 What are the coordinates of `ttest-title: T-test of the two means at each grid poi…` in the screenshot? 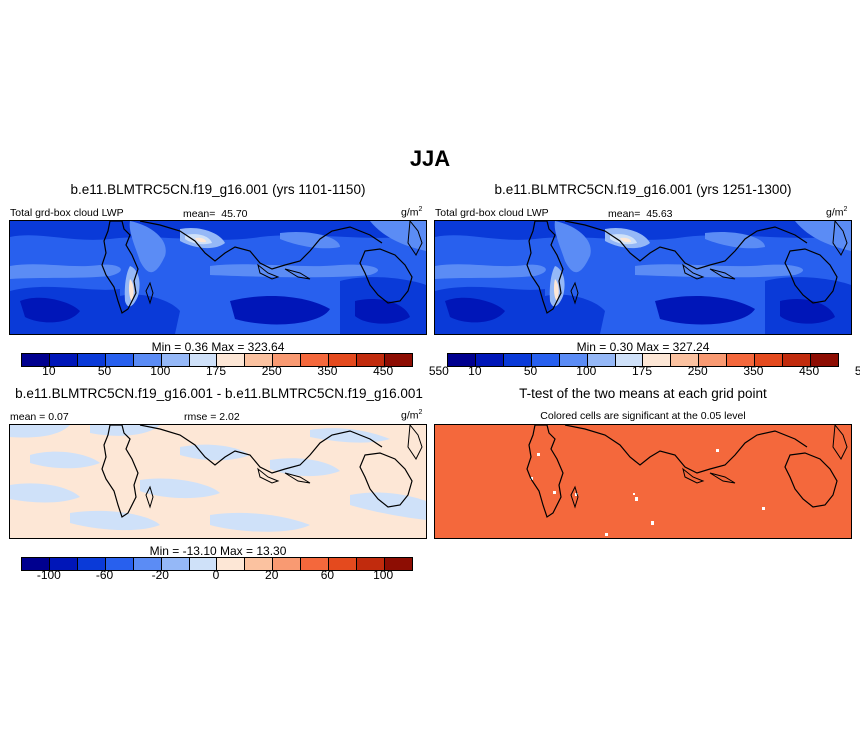 It's located at (643, 393).